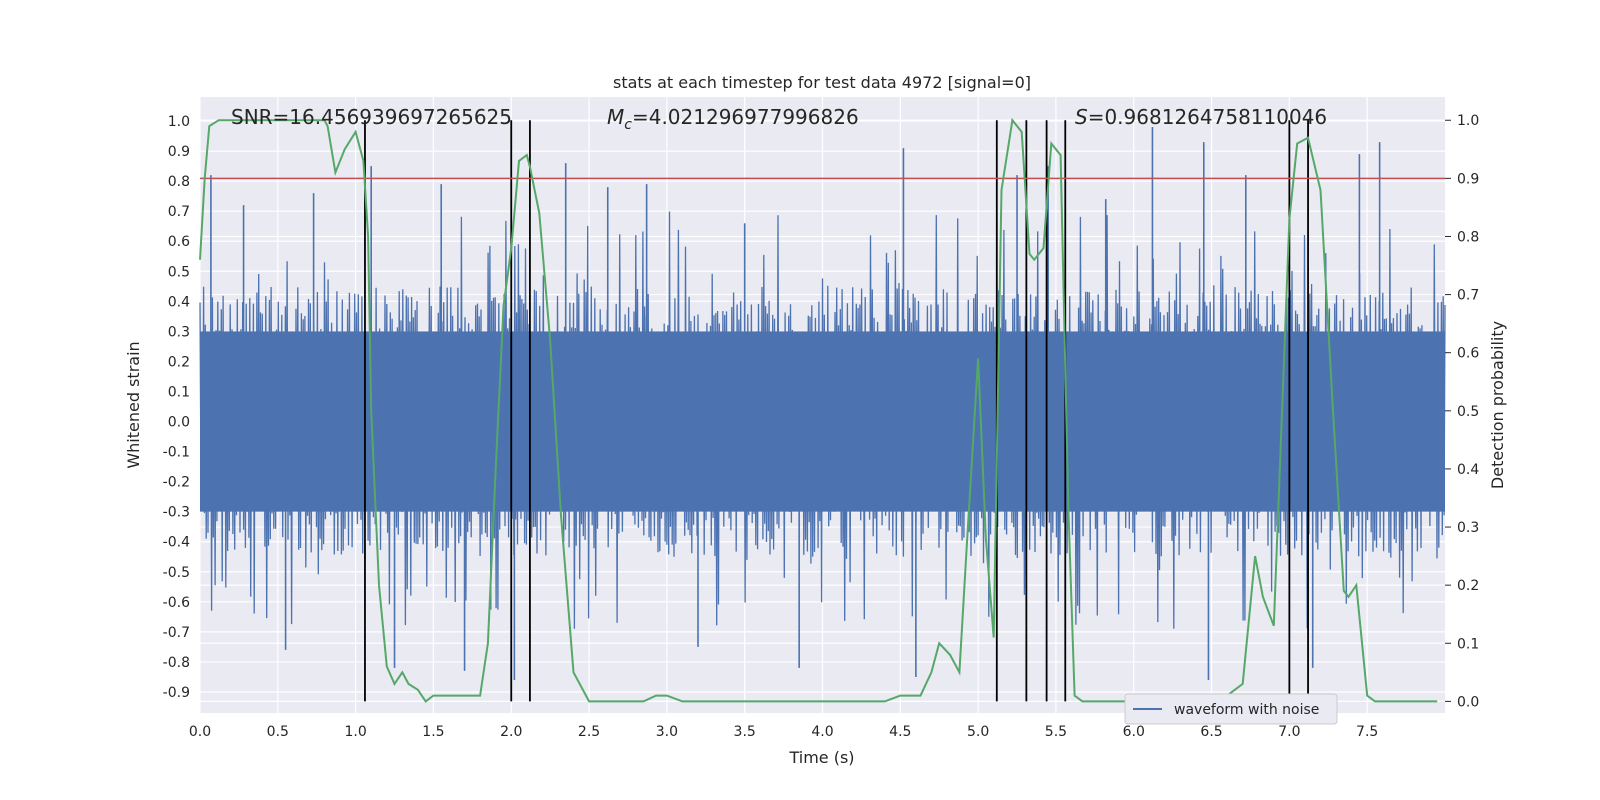 Image resolution: width=1600 pixels, height=800 pixels. Describe the element at coordinates (176, 543) in the screenshot. I see `y-left-tick-label: -0.4` at that location.